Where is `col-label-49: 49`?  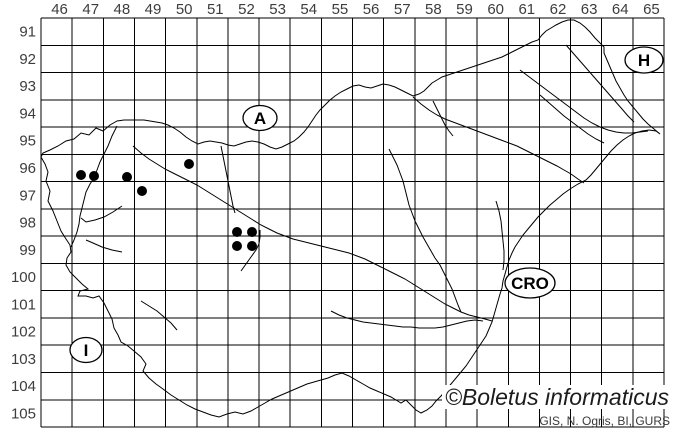
col-label-49: 49 is located at coordinates (153, 9).